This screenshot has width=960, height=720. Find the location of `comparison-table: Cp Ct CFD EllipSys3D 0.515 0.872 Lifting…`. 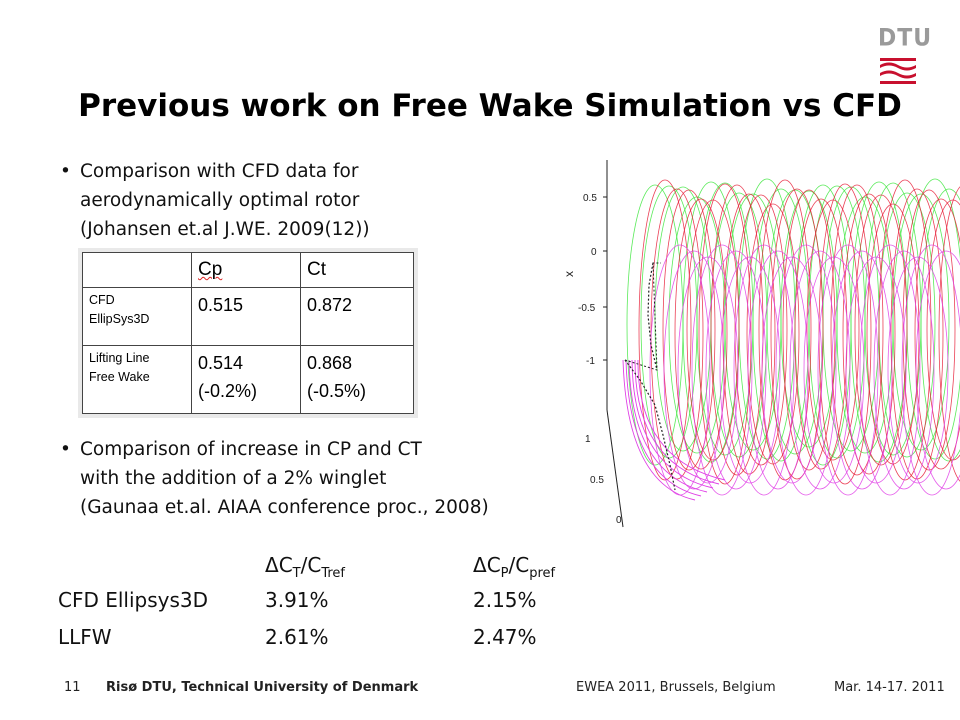

comparison-table: Cp Ct CFD EllipSys3D 0.515 0.872 Lifting… is located at coordinates (248, 333).